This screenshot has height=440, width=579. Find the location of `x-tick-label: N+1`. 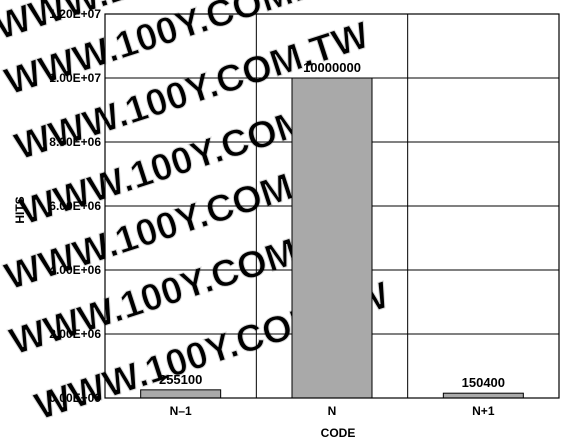

x-tick-label: N+1 is located at coordinates (483, 411).